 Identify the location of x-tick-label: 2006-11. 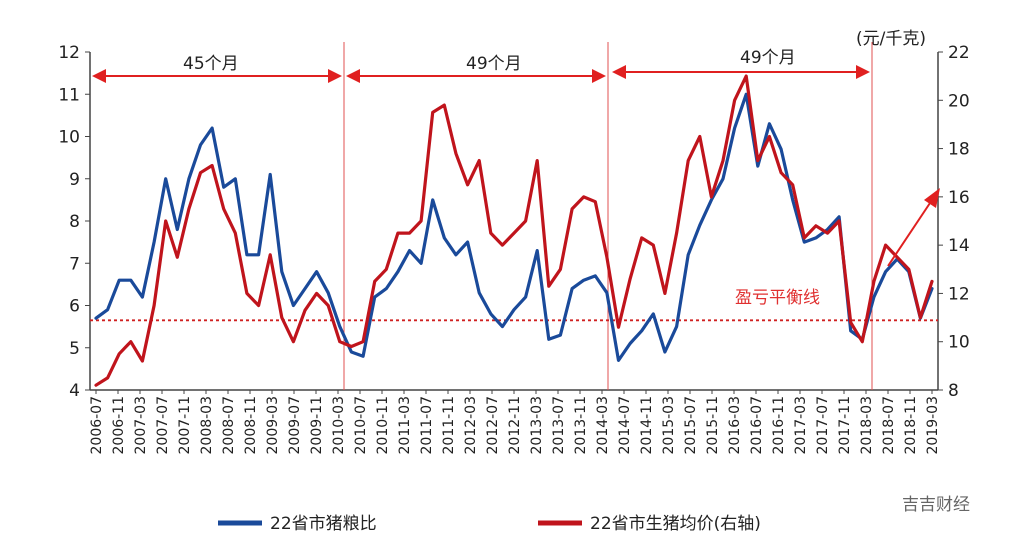
(119, 425).